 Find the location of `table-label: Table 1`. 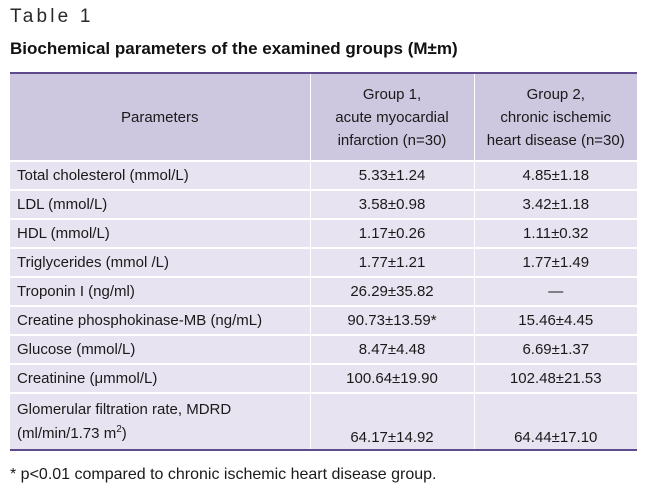

table-label: Table 1 is located at coordinates (52, 16).